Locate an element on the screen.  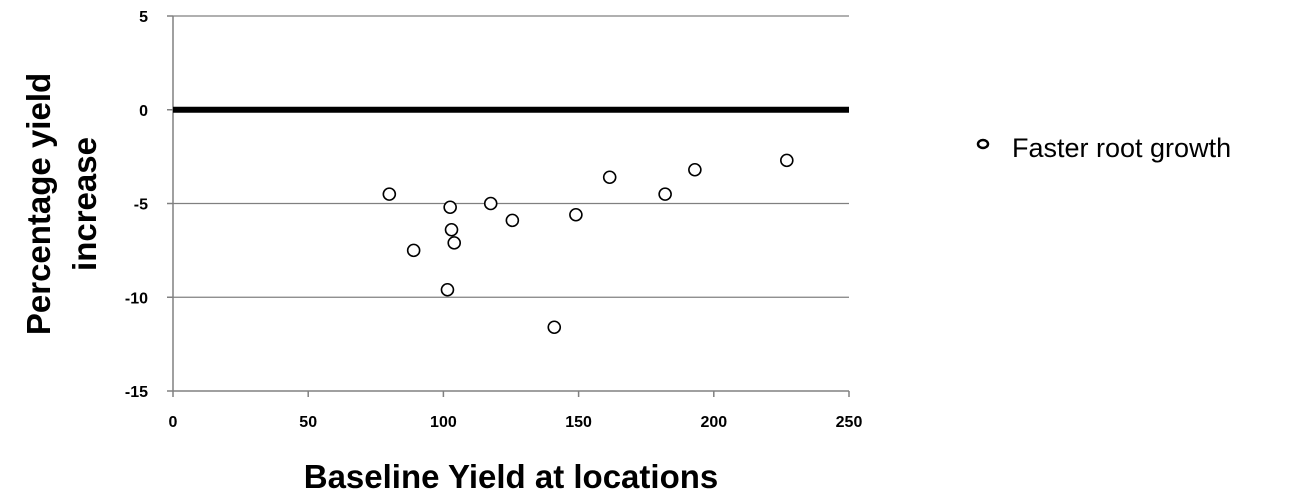
y-tick-label: -5 is located at coordinates (141, 205).